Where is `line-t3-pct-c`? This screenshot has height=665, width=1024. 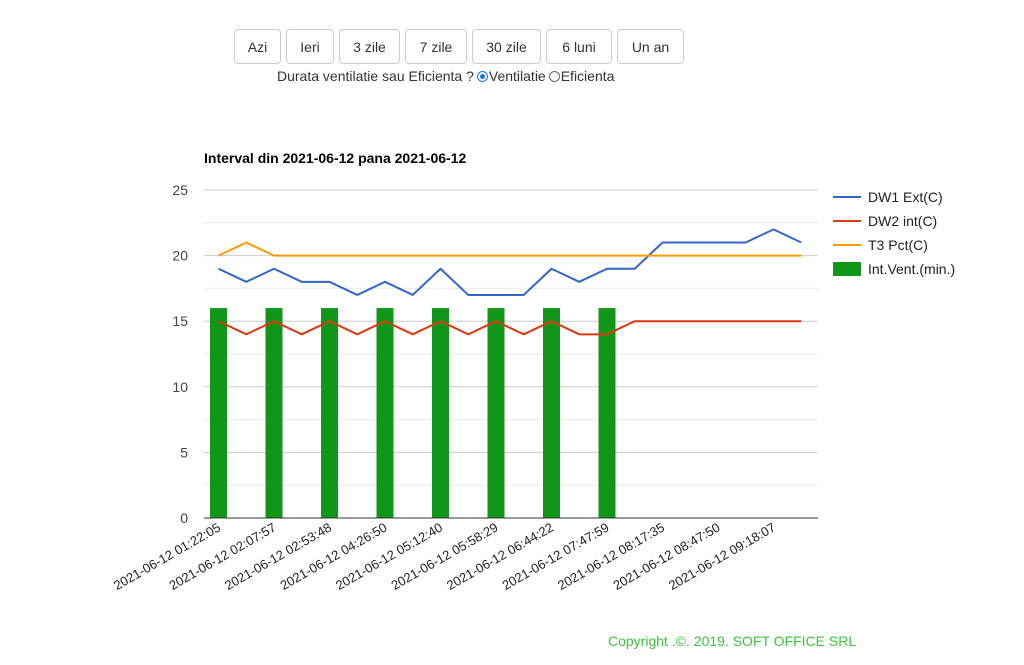 line-t3-pct-c is located at coordinates (510, 249).